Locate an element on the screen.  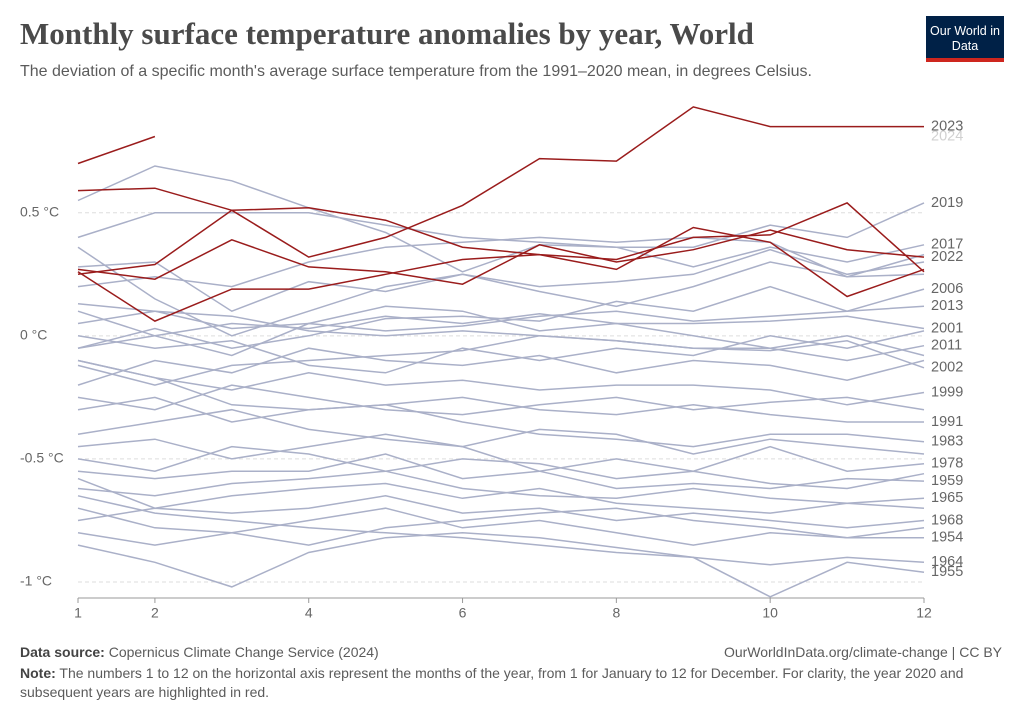
x-tick-label: 4 is located at coordinates (309, 613).